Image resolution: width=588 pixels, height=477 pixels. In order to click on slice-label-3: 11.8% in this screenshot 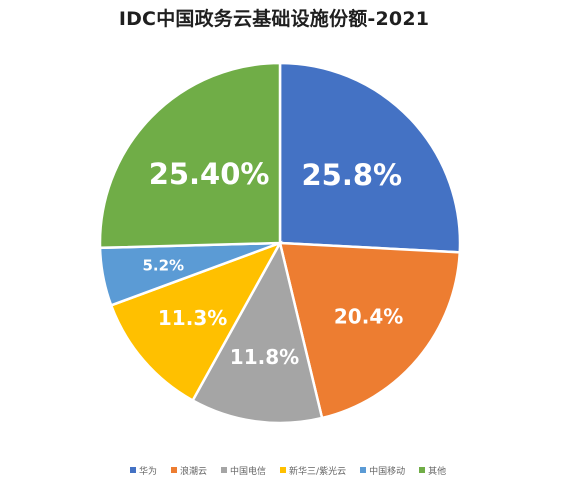, I will do `click(264, 357)`.